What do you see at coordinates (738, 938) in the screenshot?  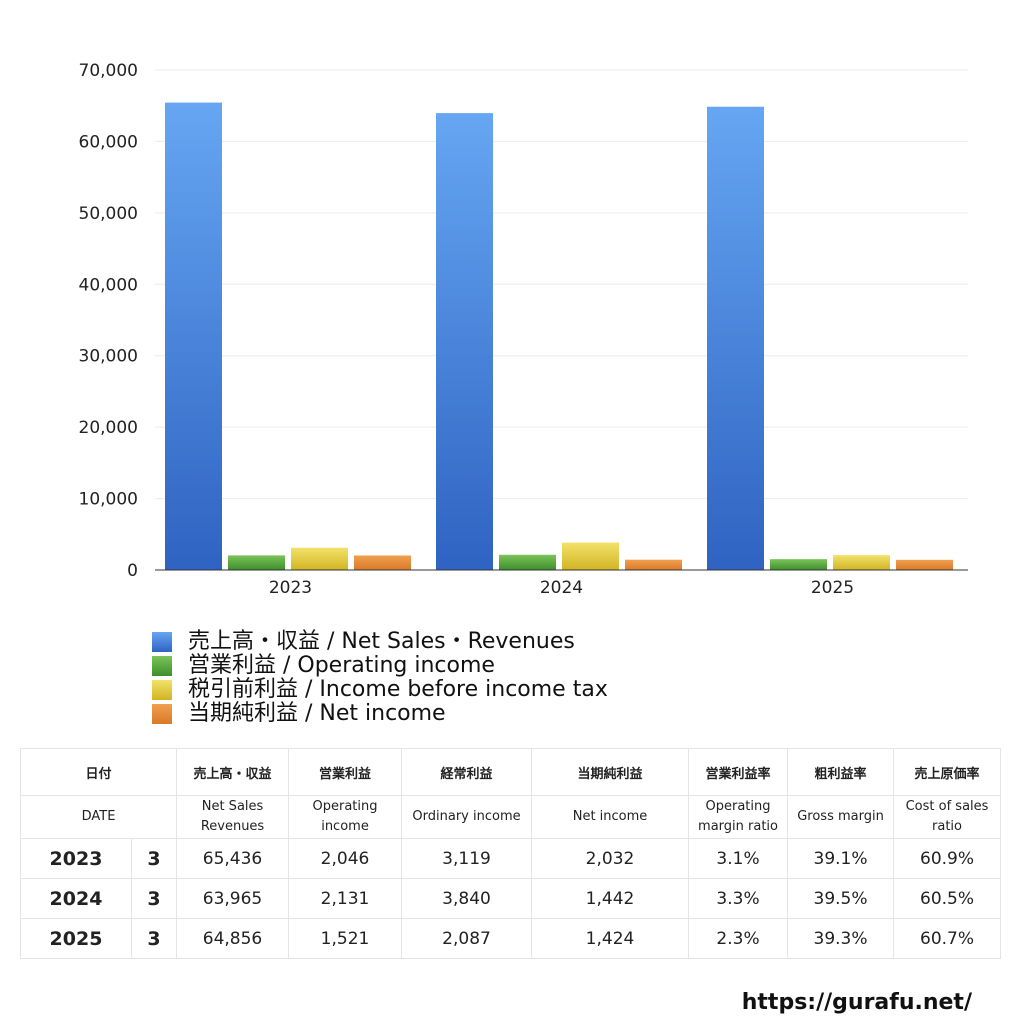 I see `row-opm: 2.3%` at bounding box center [738, 938].